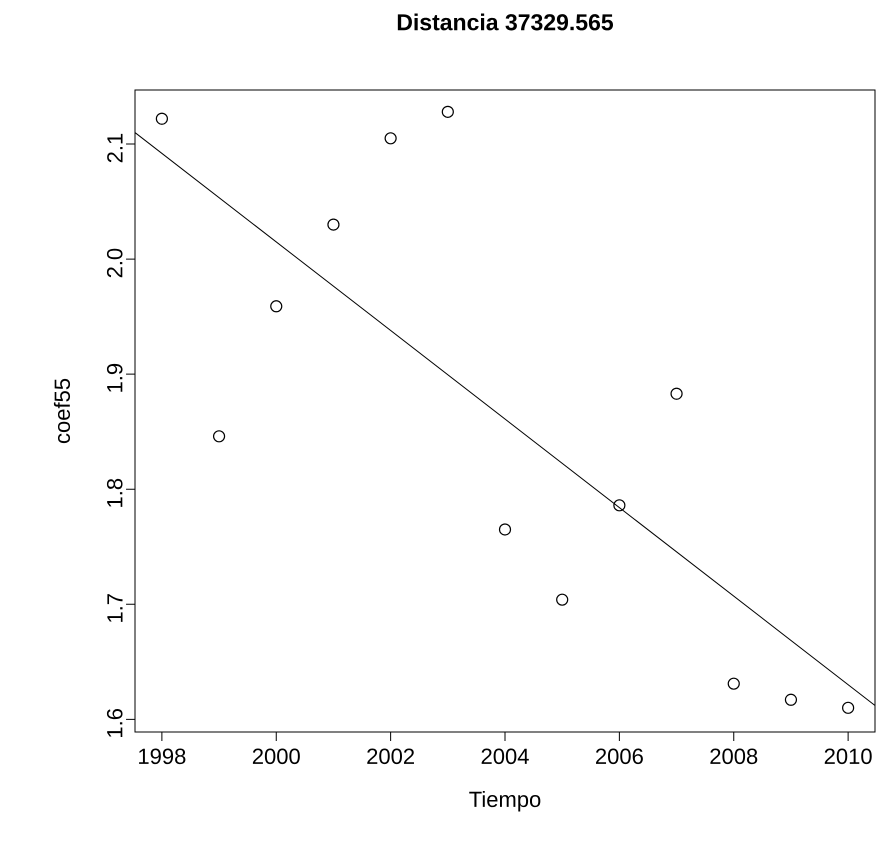 The image size is (881, 867). Describe the element at coordinates (504, 801) in the screenshot. I see `x-axis-title: Tiempo` at that location.